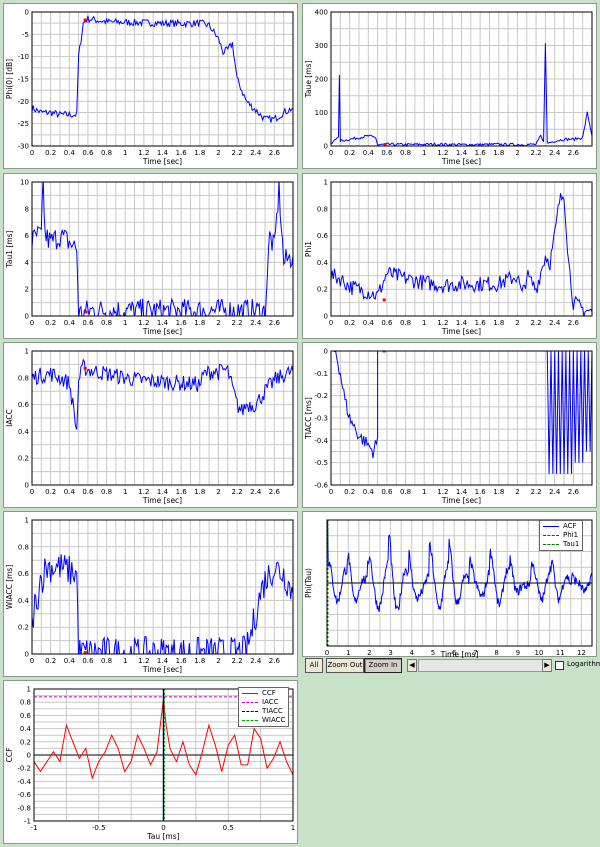 This screenshot has height=847, width=600. I want to click on y-axis-label: Taue [ms], so click(308, 80).